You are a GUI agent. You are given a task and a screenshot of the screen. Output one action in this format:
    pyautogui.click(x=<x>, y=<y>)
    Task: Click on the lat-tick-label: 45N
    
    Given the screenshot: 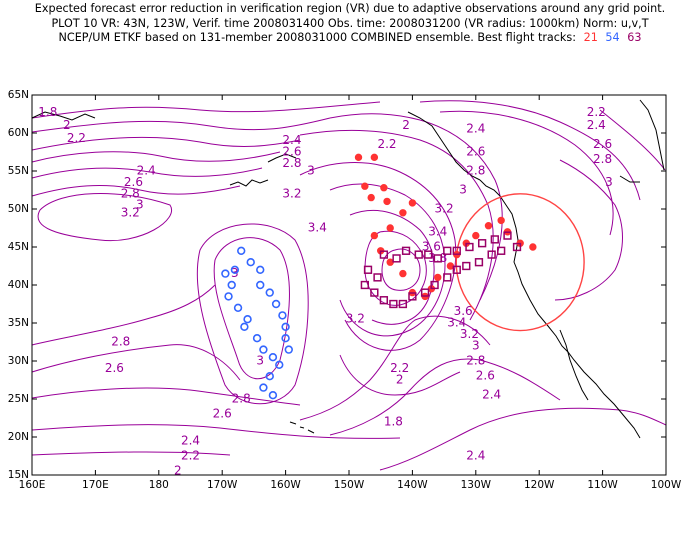 What is the action you would take?
    pyautogui.click(x=18, y=247)
    